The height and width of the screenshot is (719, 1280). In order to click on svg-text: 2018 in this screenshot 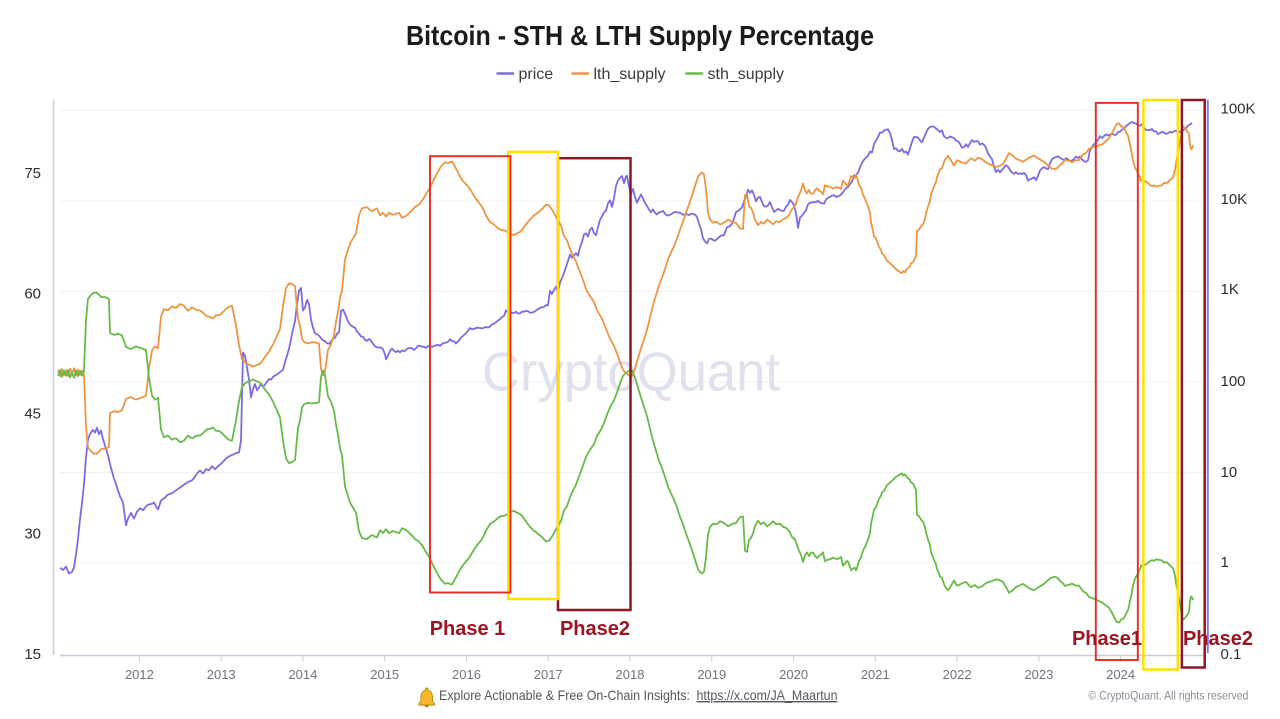, I will do `click(630, 674)`.